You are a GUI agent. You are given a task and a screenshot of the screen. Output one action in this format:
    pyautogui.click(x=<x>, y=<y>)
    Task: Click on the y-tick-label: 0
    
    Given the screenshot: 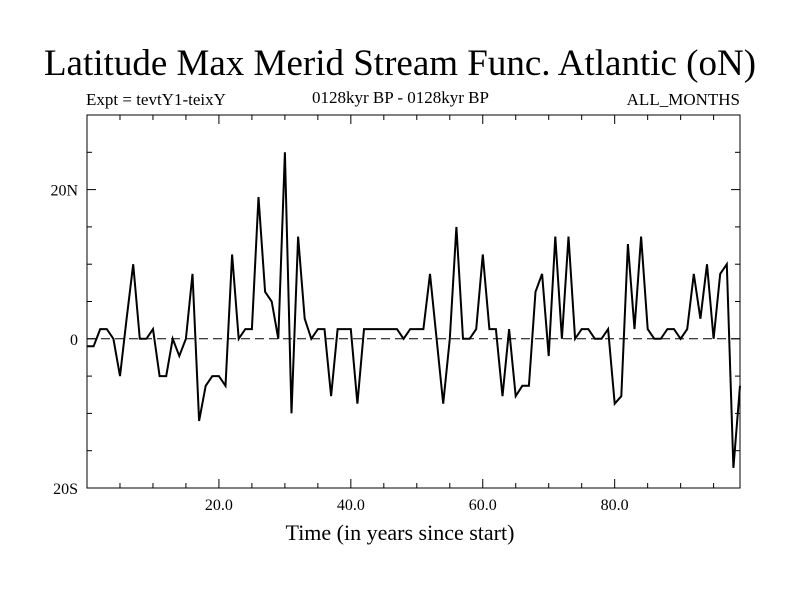 What is the action you would take?
    pyautogui.click(x=74, y=340)
    